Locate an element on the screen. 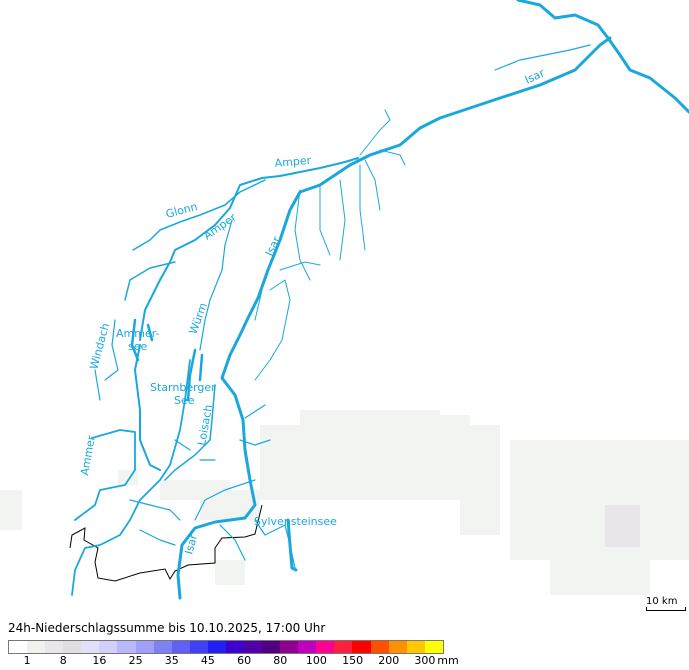  label-starnberger-1: Starnberger is located at coordinates (183, 387).